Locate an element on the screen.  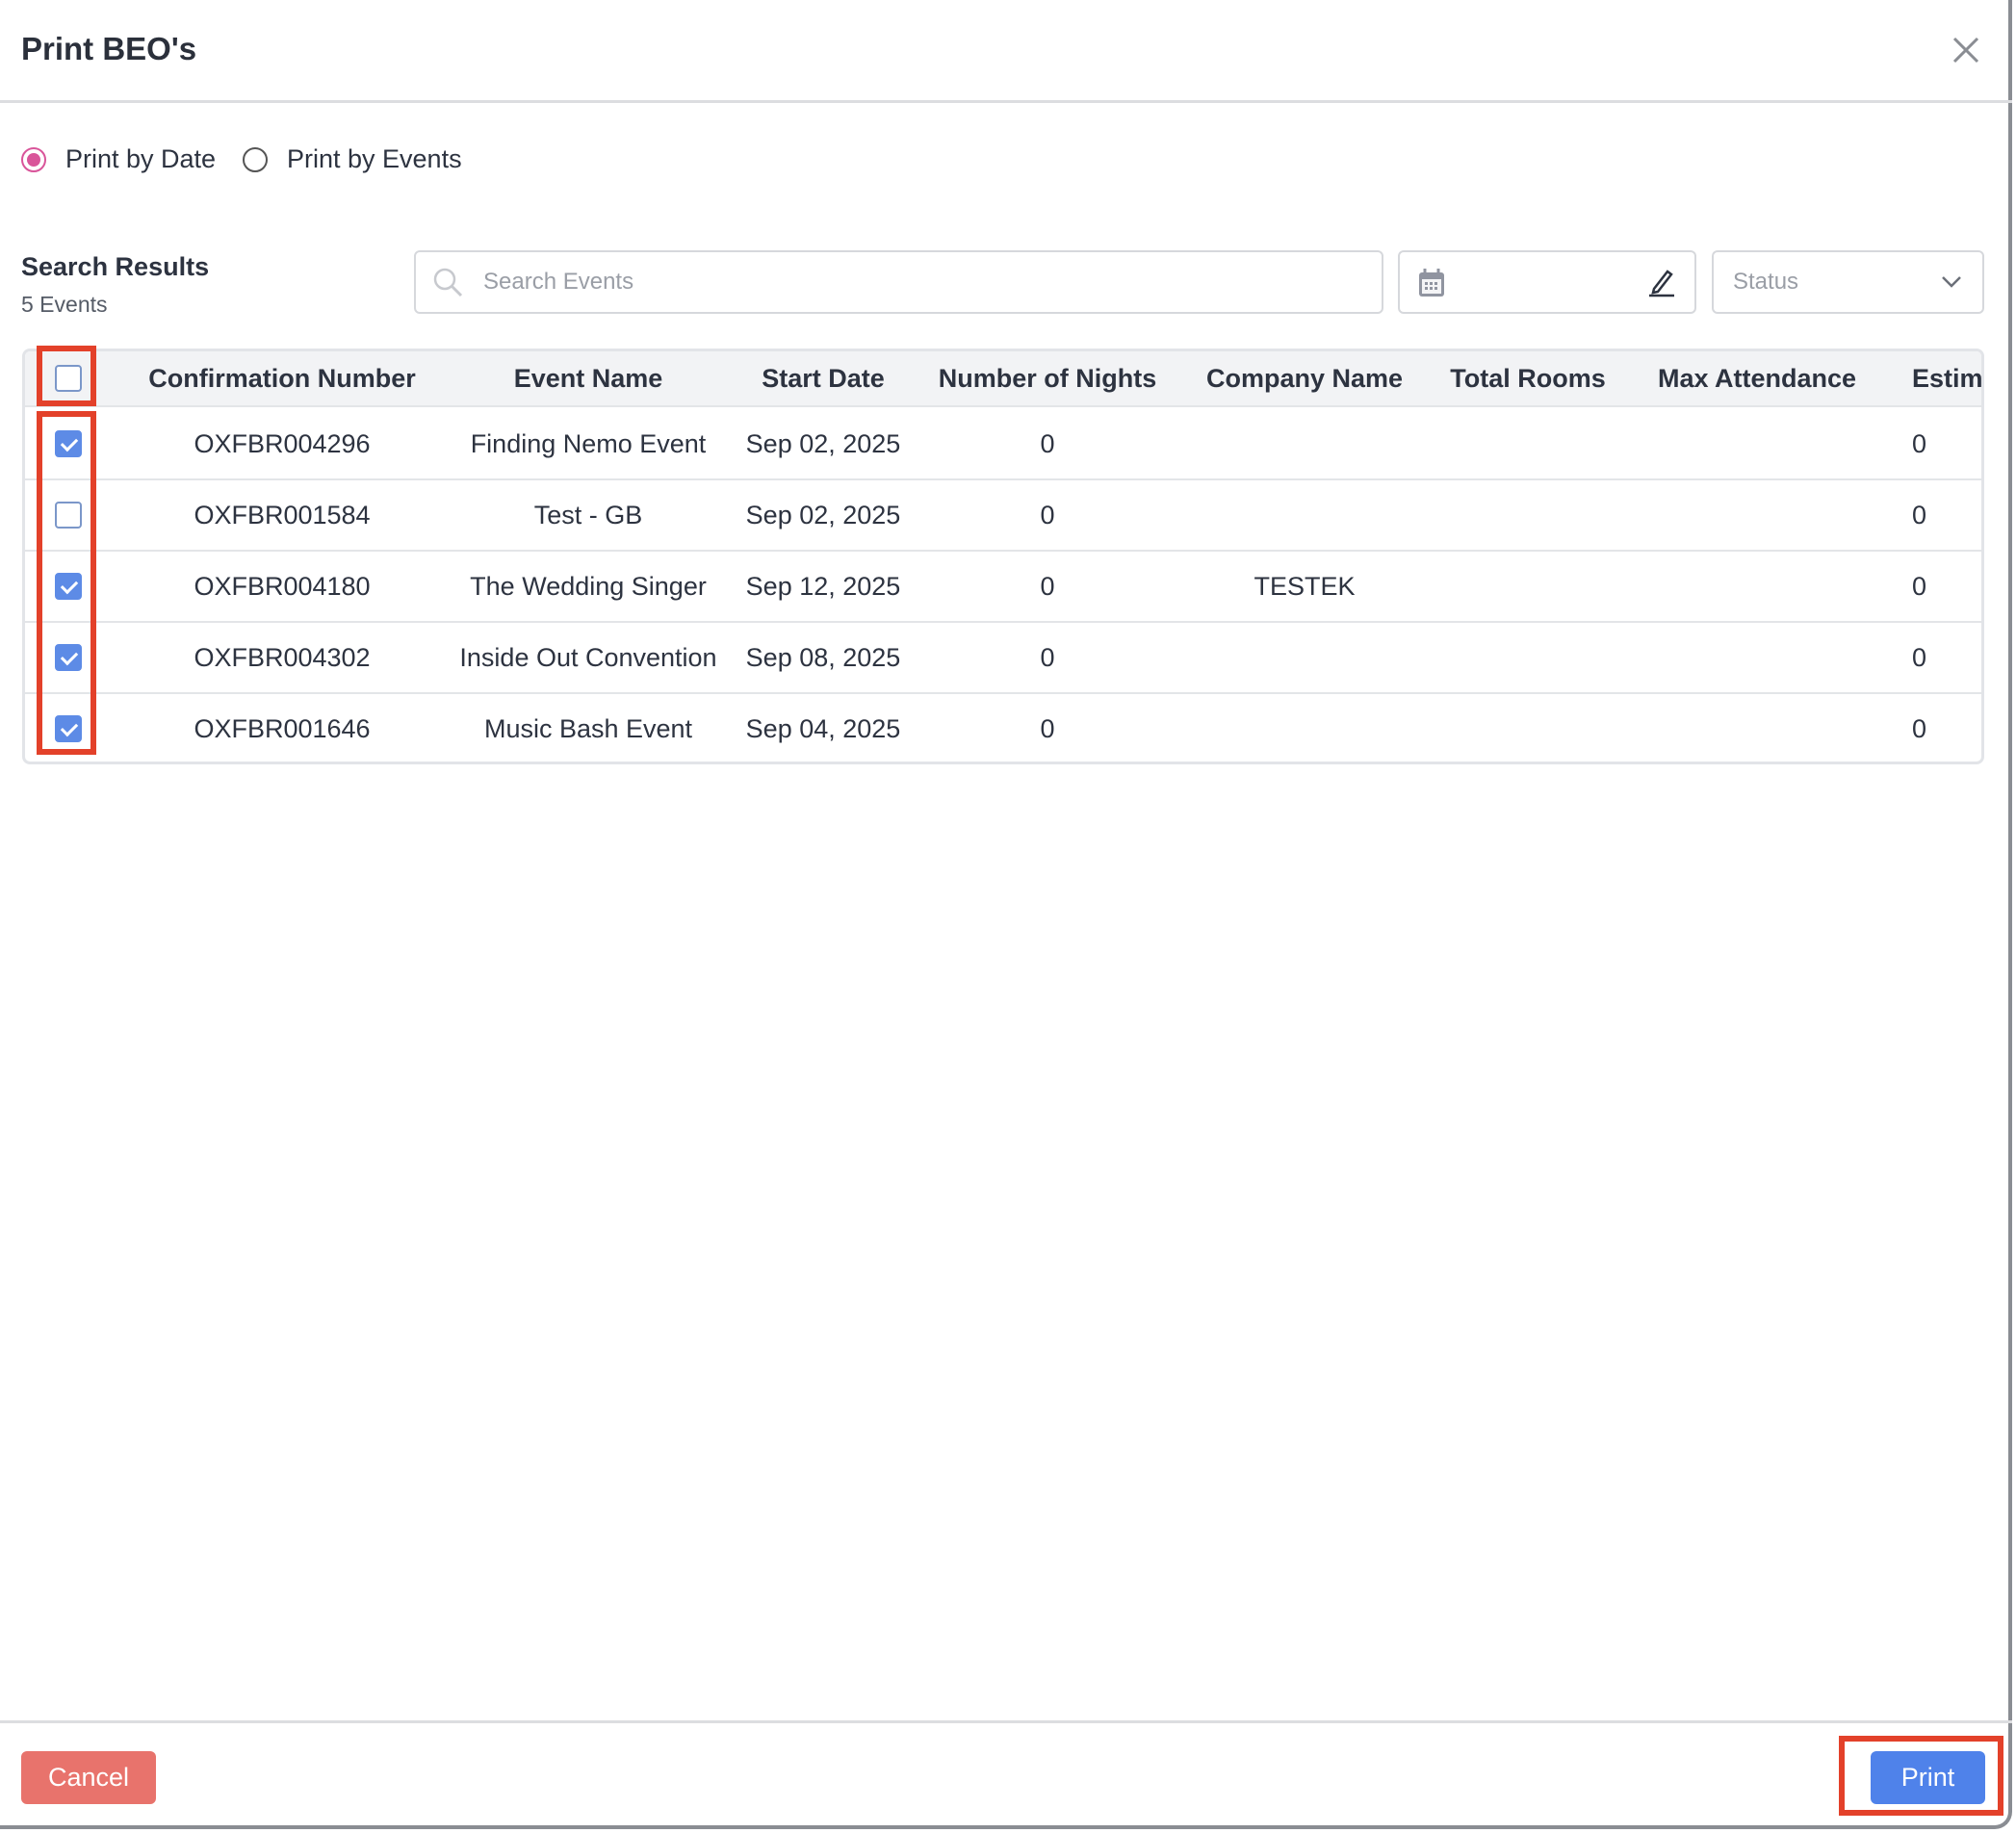
col-number-of-nights: Number of Nights is located at coordinates (1047, 378).